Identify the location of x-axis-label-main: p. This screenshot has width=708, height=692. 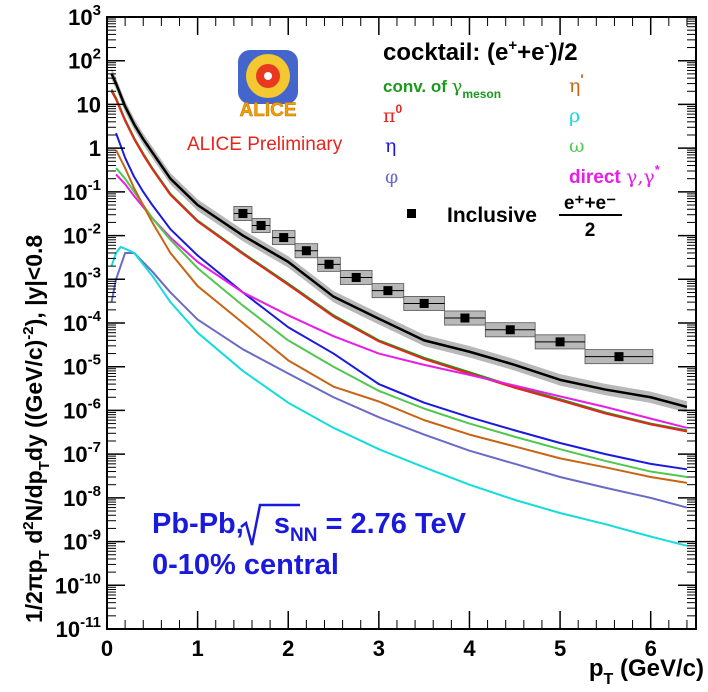
(596, 668).